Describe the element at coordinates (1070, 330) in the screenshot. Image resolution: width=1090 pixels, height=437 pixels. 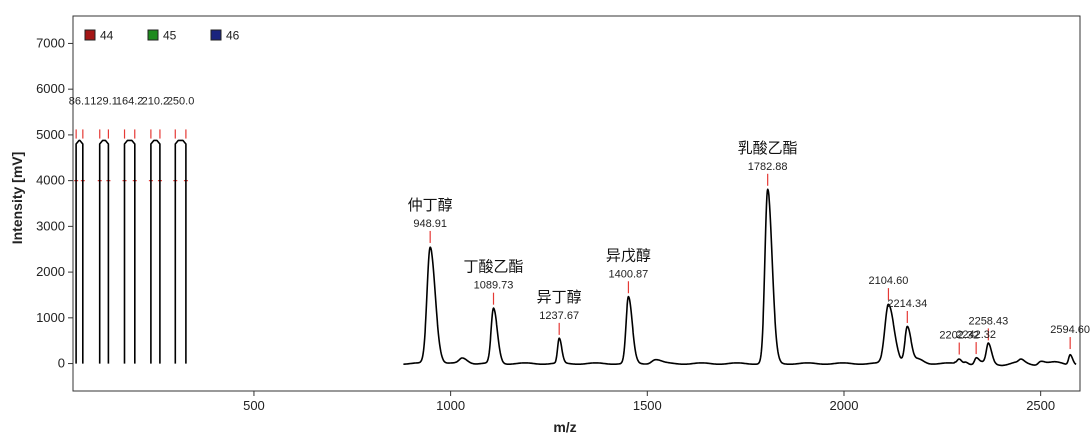
I see `peak-value-label: 2594.60` at that location.